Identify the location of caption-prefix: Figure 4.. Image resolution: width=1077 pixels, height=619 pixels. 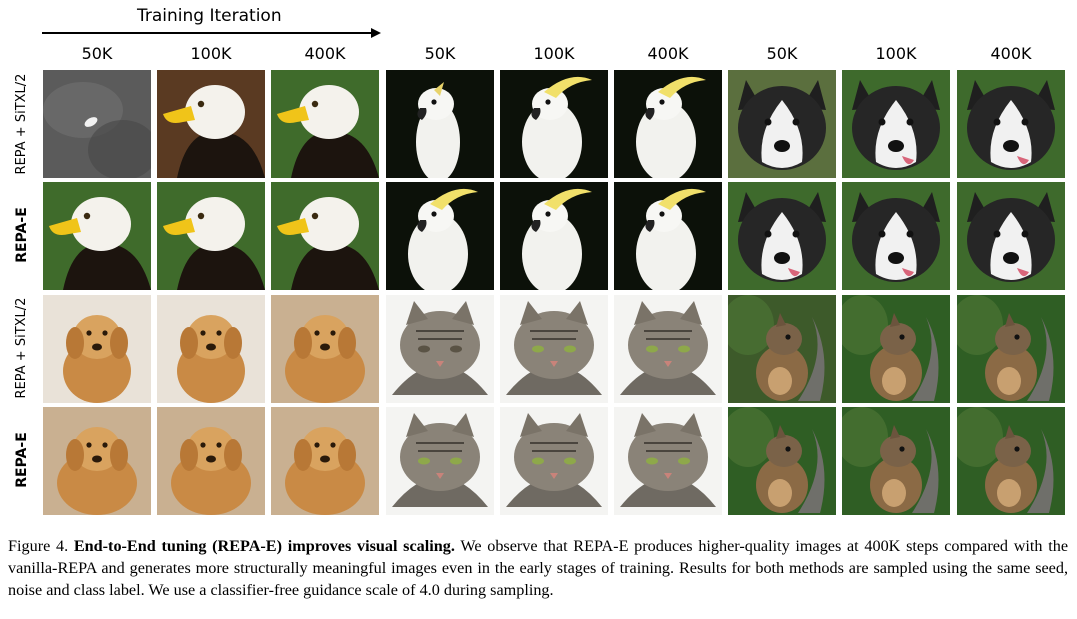
(38, 546).